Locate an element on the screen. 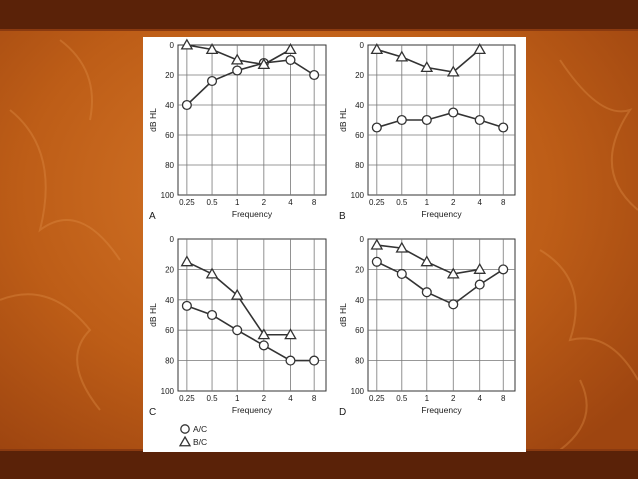 The width and height of the screenshot is (638, 479). legend-circle-marker is located at coordinates (185, 429).